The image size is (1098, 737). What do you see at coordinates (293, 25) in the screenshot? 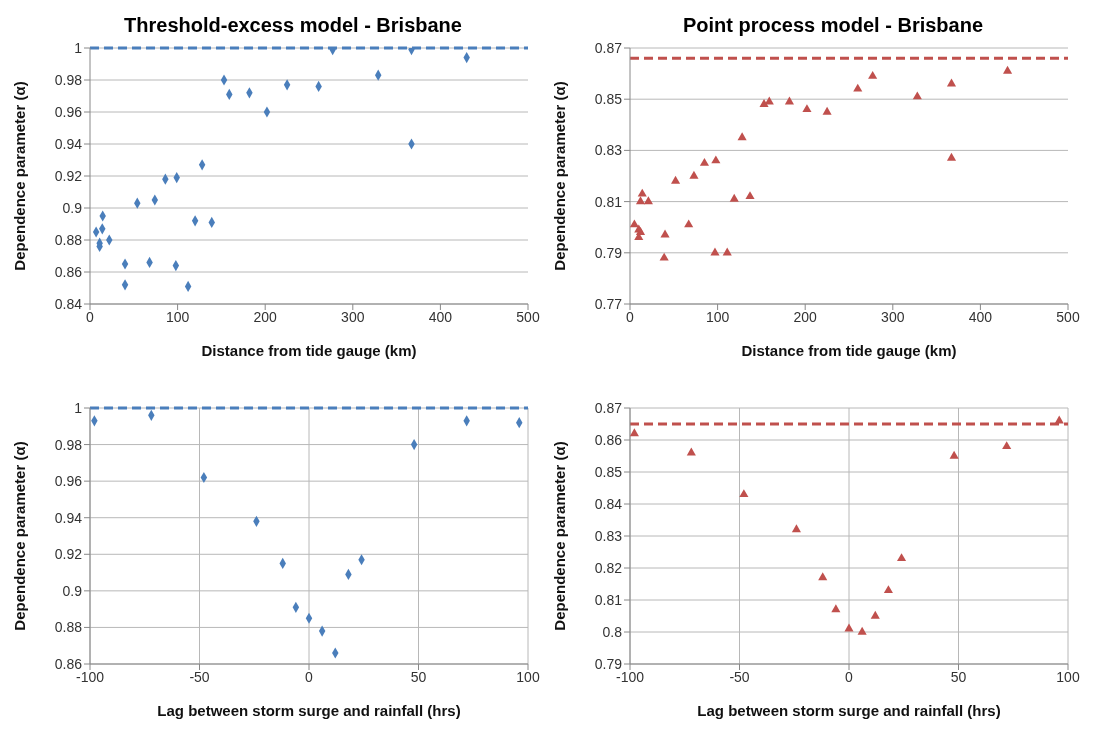
I see `chart-title: Threshold-excess model - Brisbane` at bounding box center [293, 25].